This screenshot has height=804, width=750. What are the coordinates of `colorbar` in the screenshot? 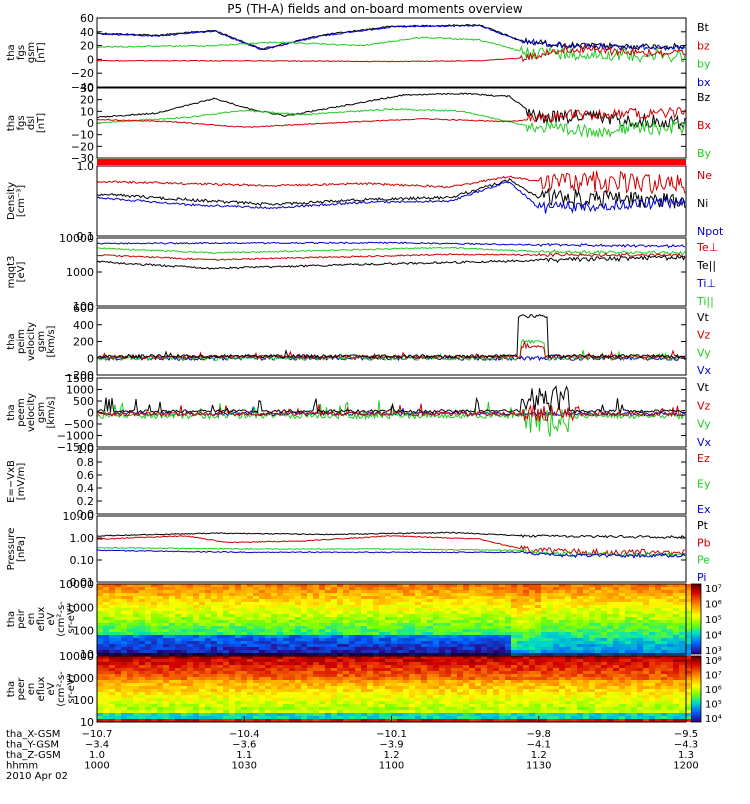 It's located at (696, 619).